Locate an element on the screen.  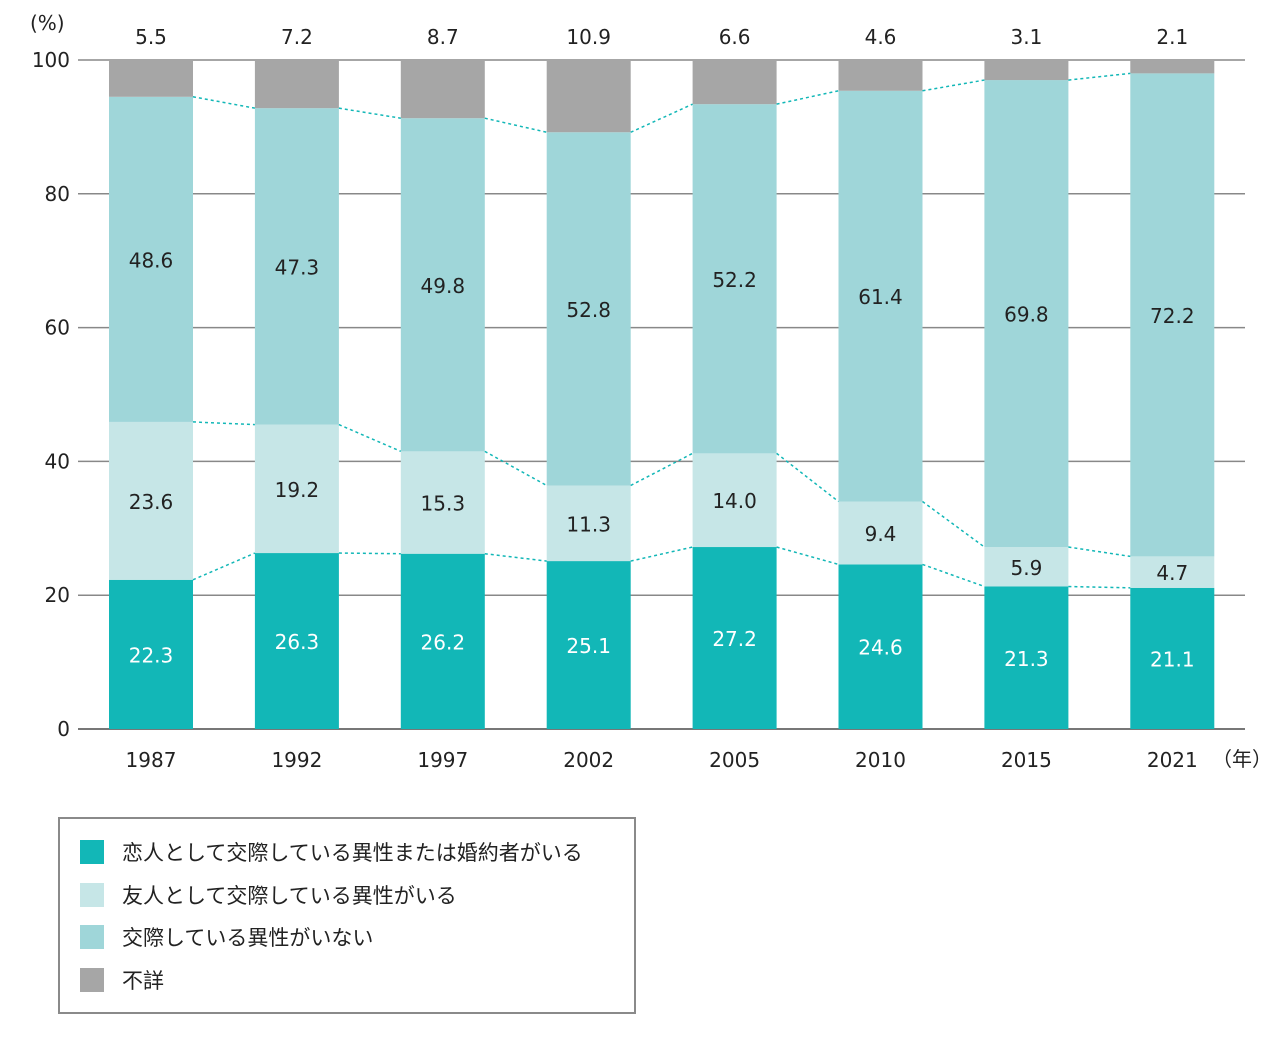
data-label: 49.8 is located at coordinates (443, 286).